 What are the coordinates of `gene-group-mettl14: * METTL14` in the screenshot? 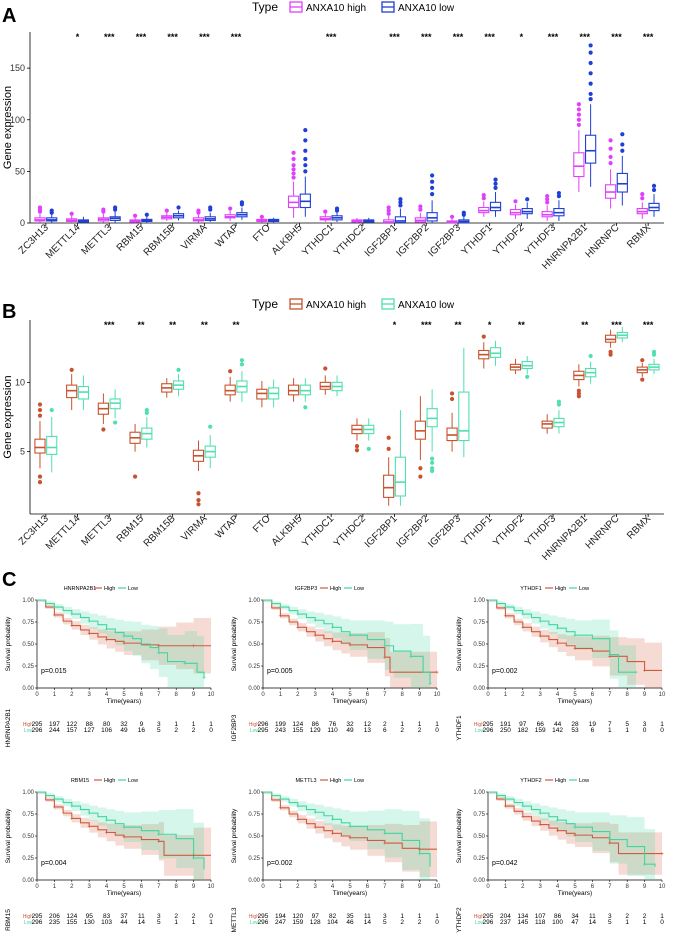 It's located at (67, 146).